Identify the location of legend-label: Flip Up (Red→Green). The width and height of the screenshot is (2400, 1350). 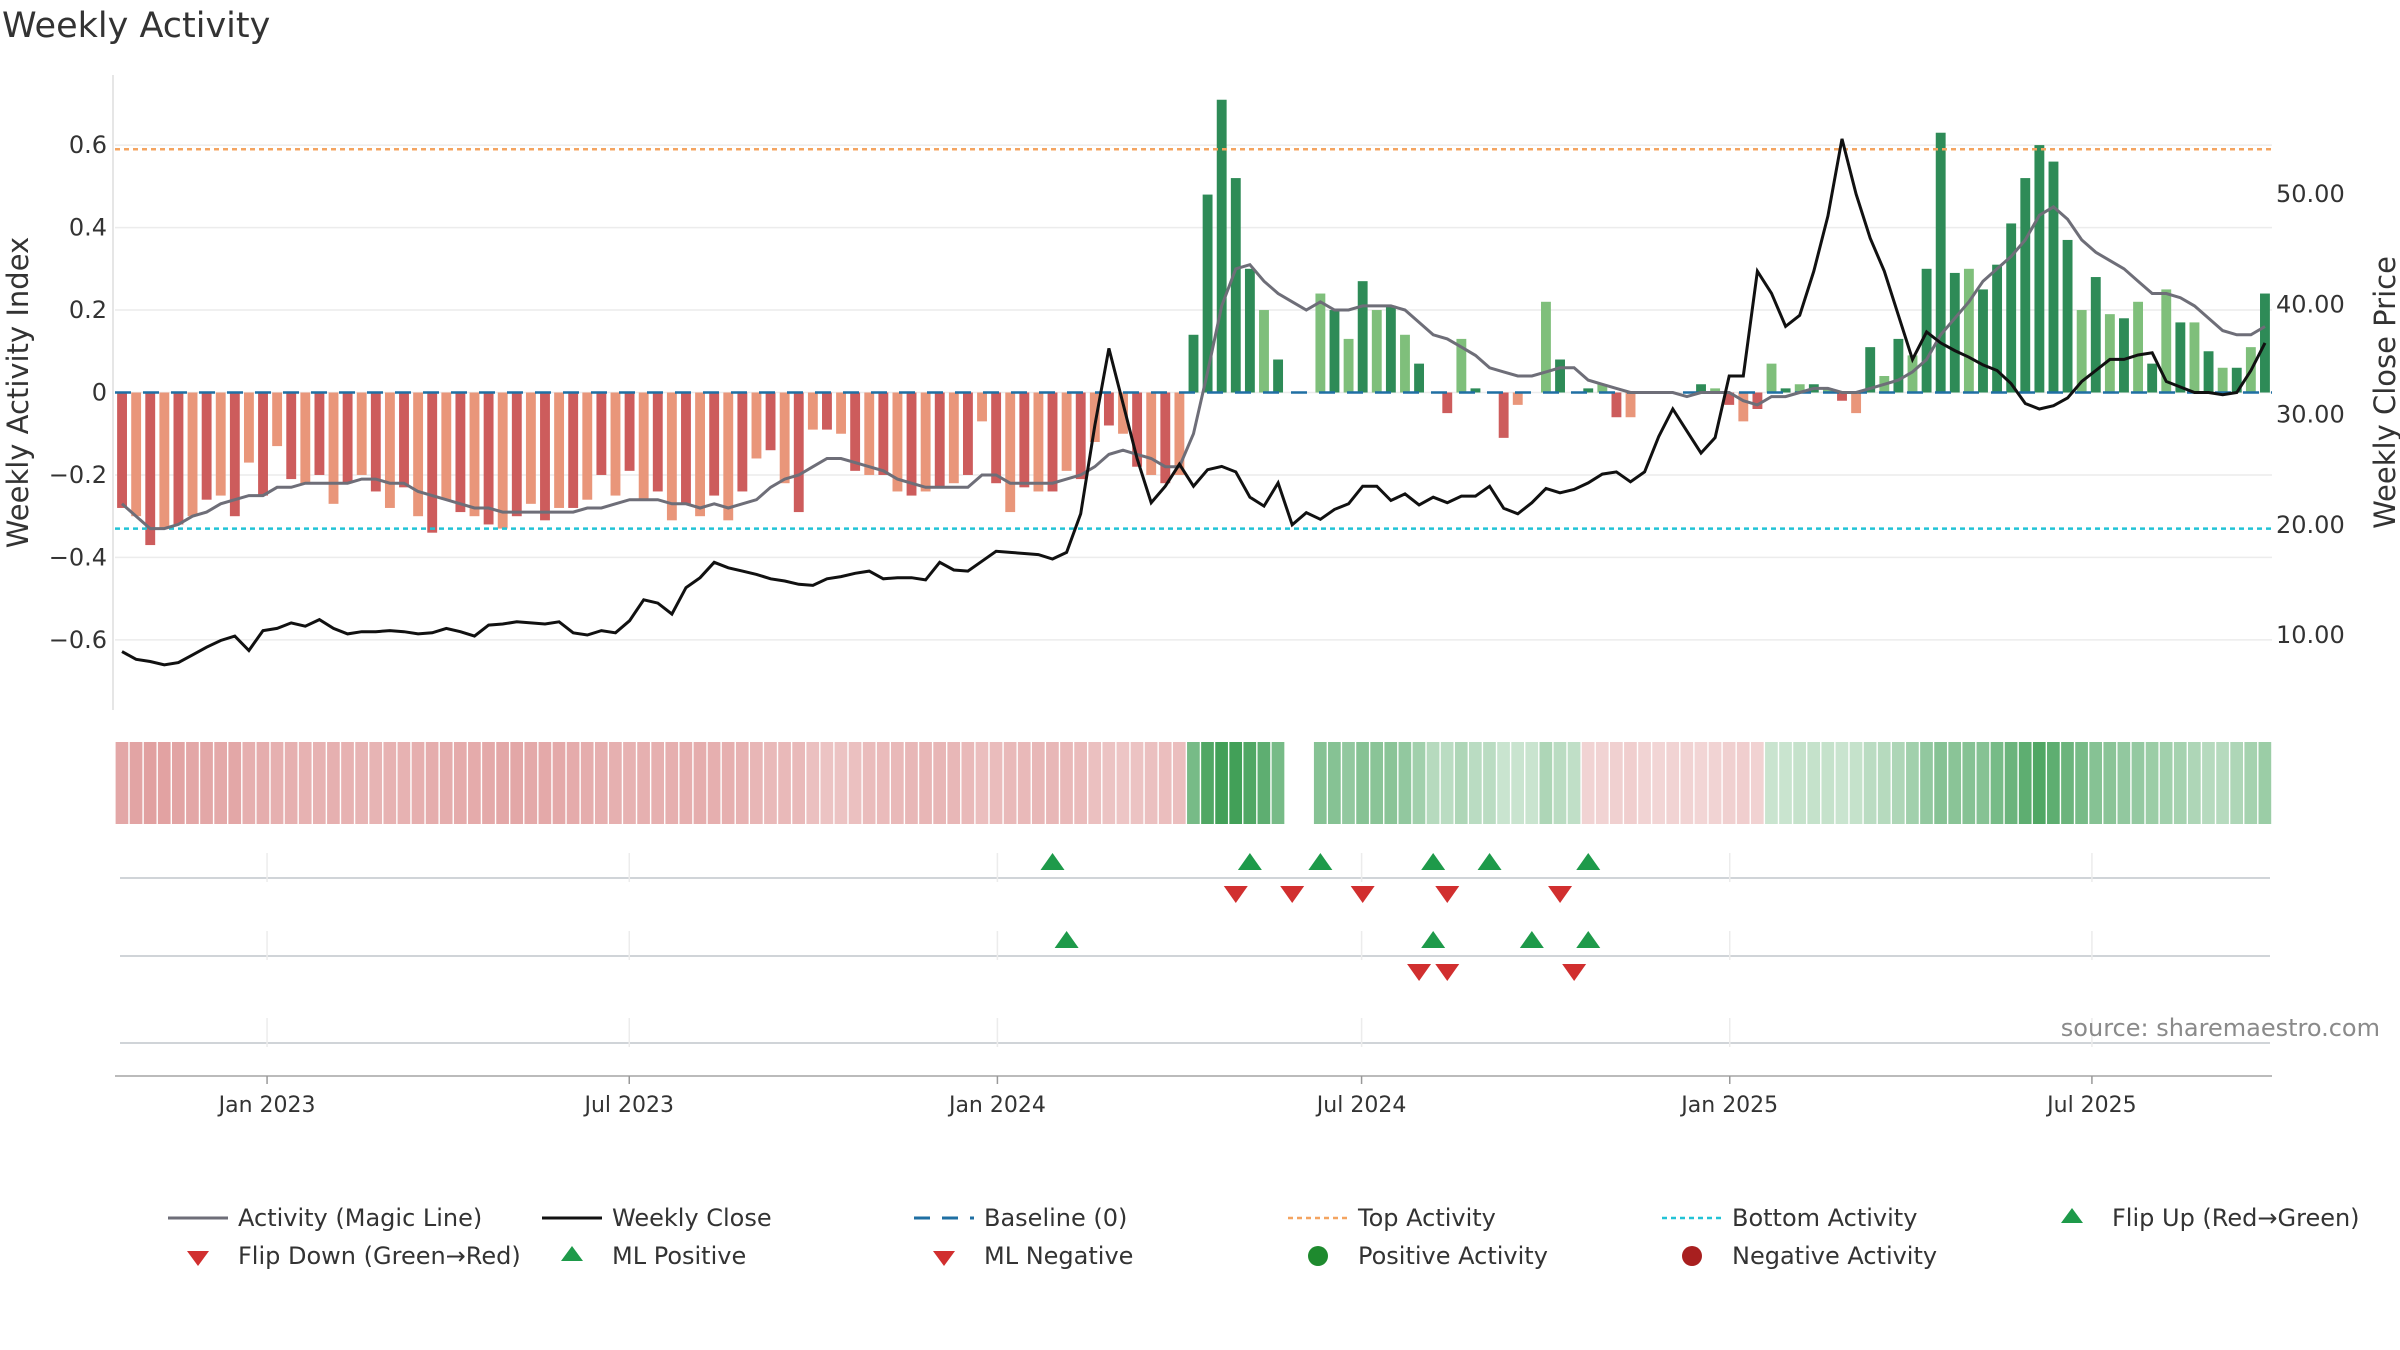
(2236, 1218).